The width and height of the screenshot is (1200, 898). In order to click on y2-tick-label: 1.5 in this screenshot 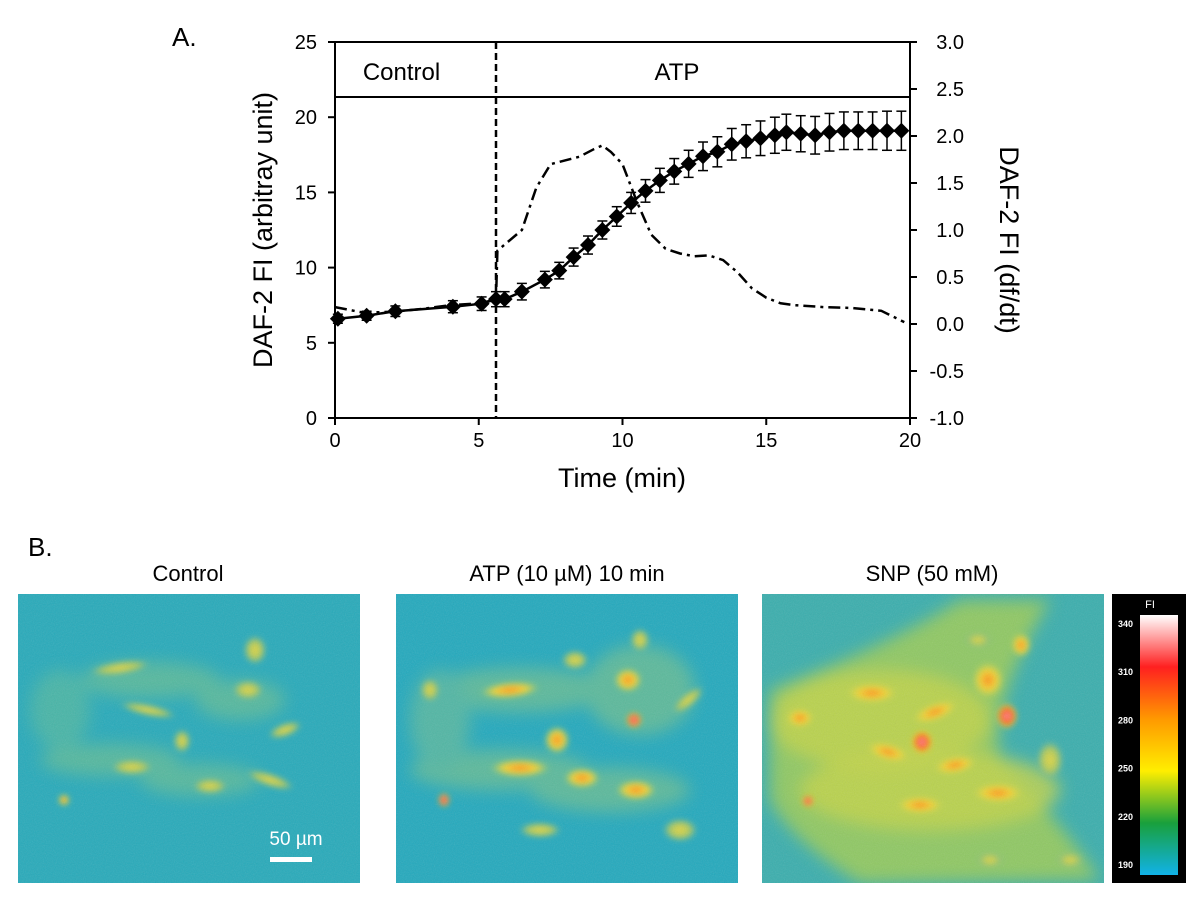, I will do `click(950, 184)`.